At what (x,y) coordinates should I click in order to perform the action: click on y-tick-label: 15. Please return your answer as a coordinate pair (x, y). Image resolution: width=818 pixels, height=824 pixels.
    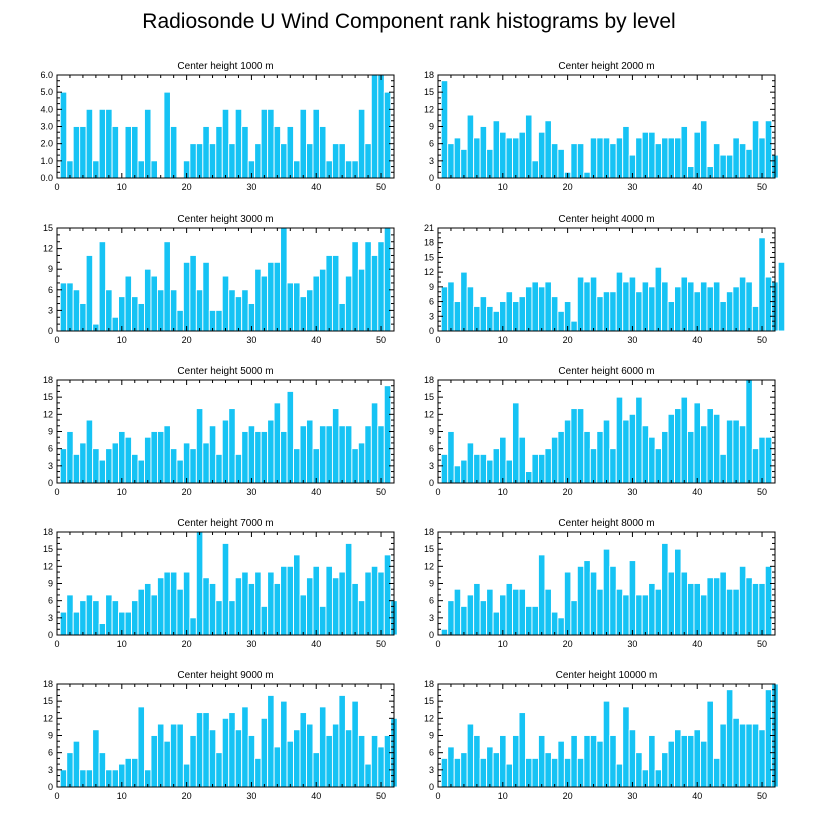
    Looking at the image, I should click on (429, 701).